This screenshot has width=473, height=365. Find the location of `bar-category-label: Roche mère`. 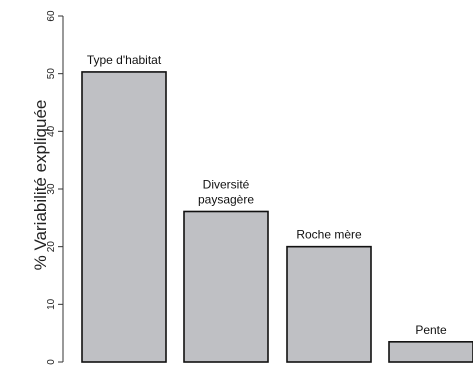

bar-category-label: Roche mère is located at coordinates (329, 235).